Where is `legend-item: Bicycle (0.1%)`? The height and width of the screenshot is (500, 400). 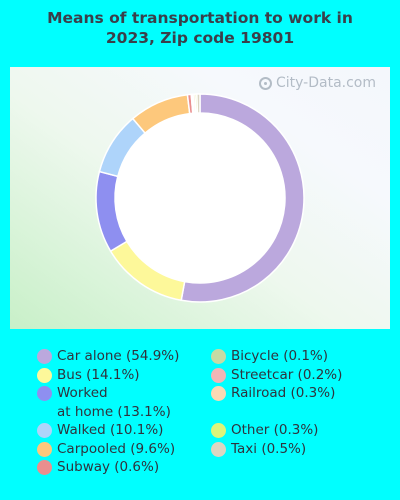 legend-item: Bicycle (0.1%) is located at coordinates (276, 356).